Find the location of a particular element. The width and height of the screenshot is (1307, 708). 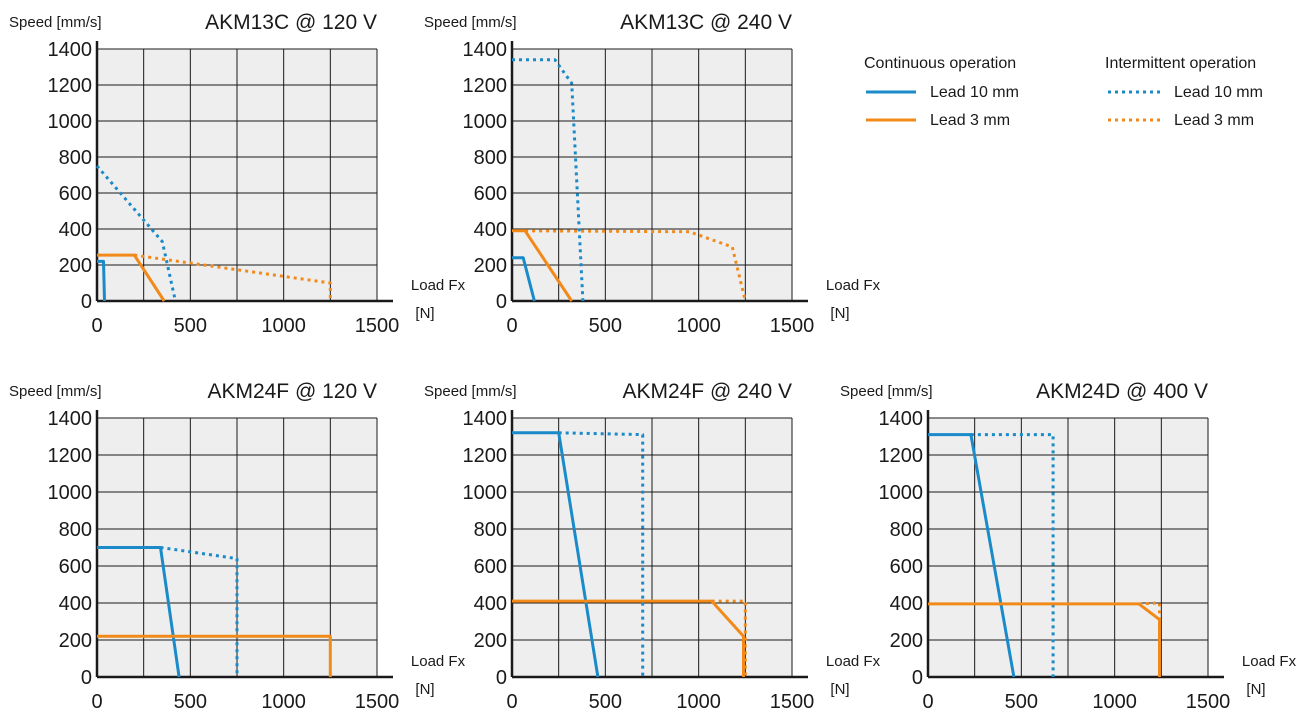

legend-lead3-continuous-label: Lead 3 mm is located at coordinates (970, 120).